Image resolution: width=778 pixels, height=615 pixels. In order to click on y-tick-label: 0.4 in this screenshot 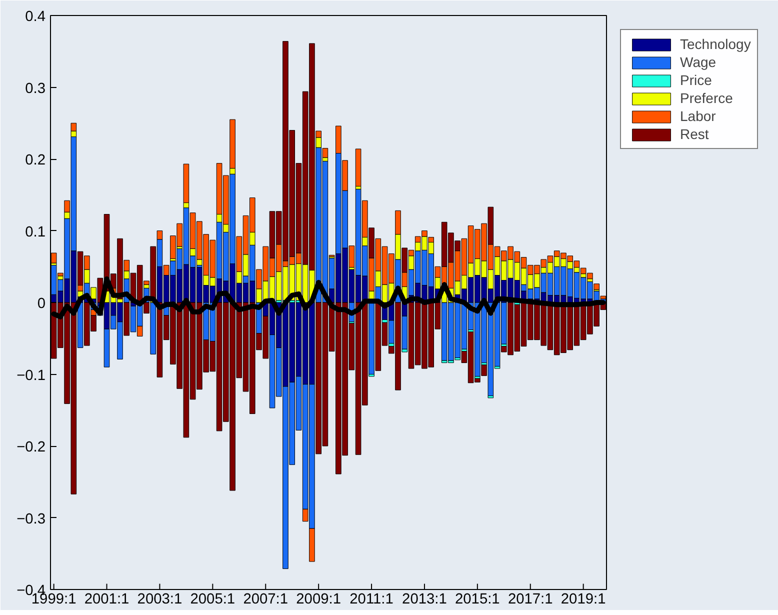, I will do `click(35, 17)`.